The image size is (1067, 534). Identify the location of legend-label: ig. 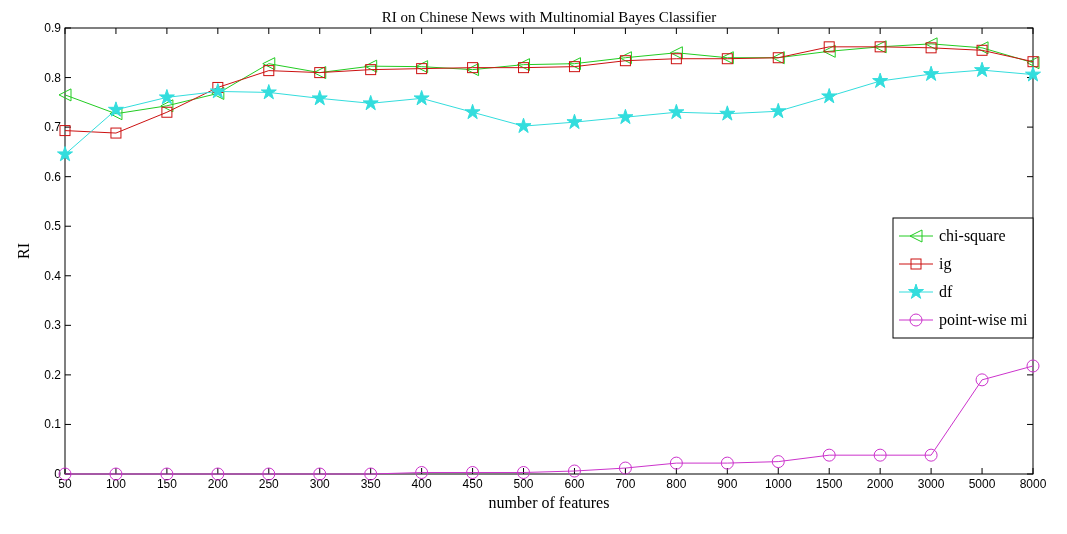
(945, 264).